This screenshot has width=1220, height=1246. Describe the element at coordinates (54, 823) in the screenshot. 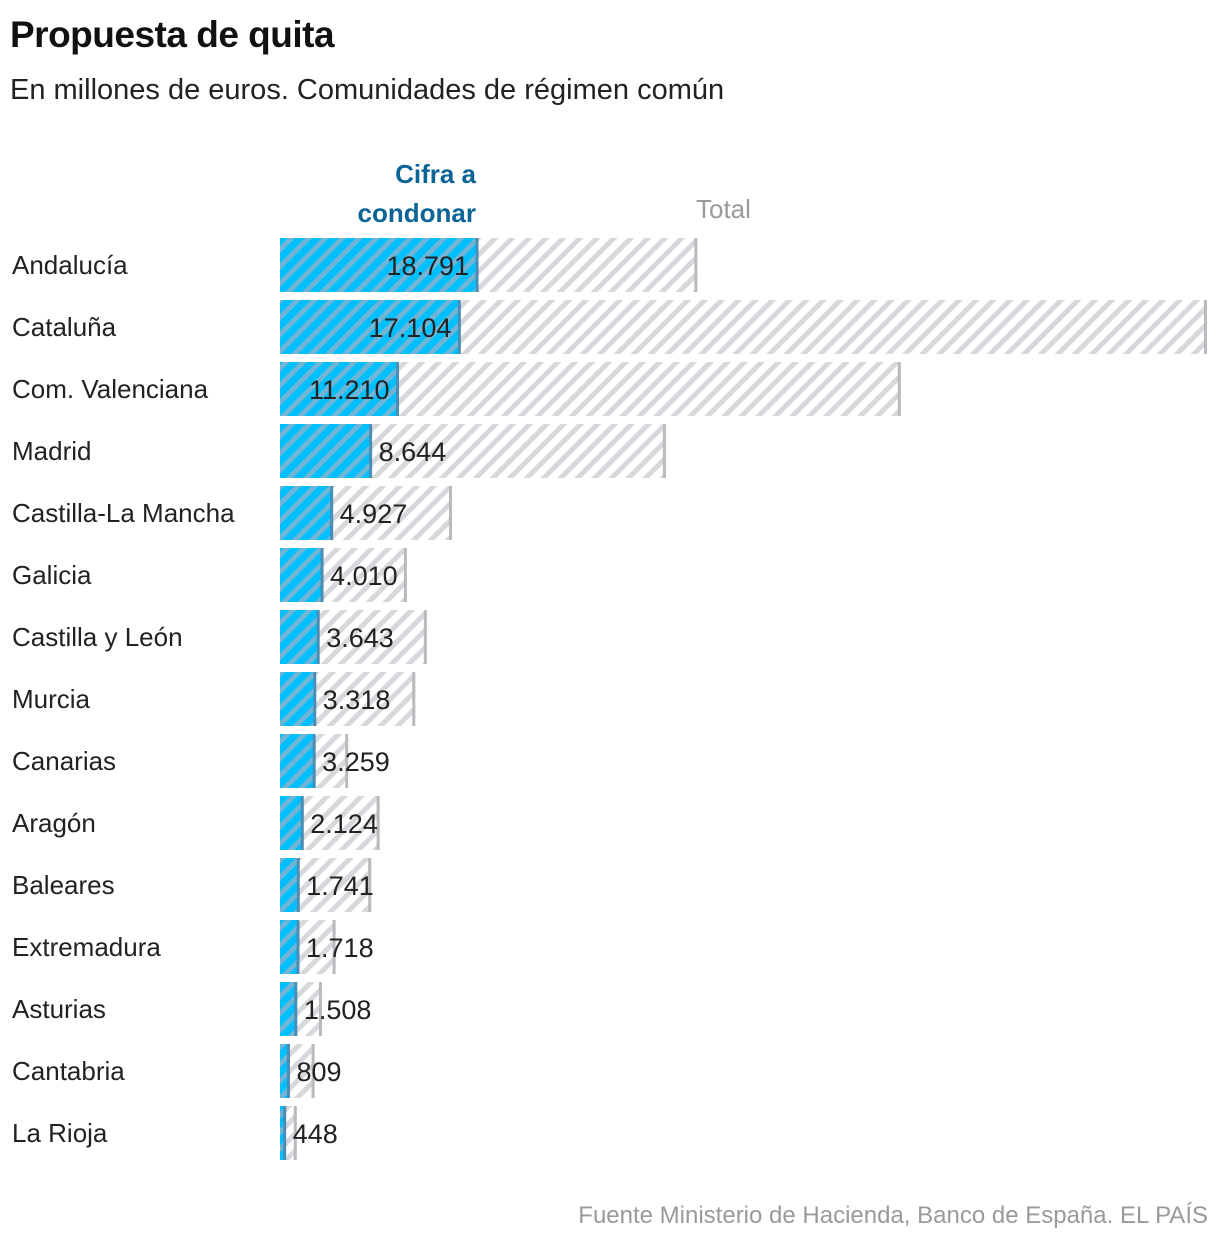

I see `category-label: Aragón` at that location.